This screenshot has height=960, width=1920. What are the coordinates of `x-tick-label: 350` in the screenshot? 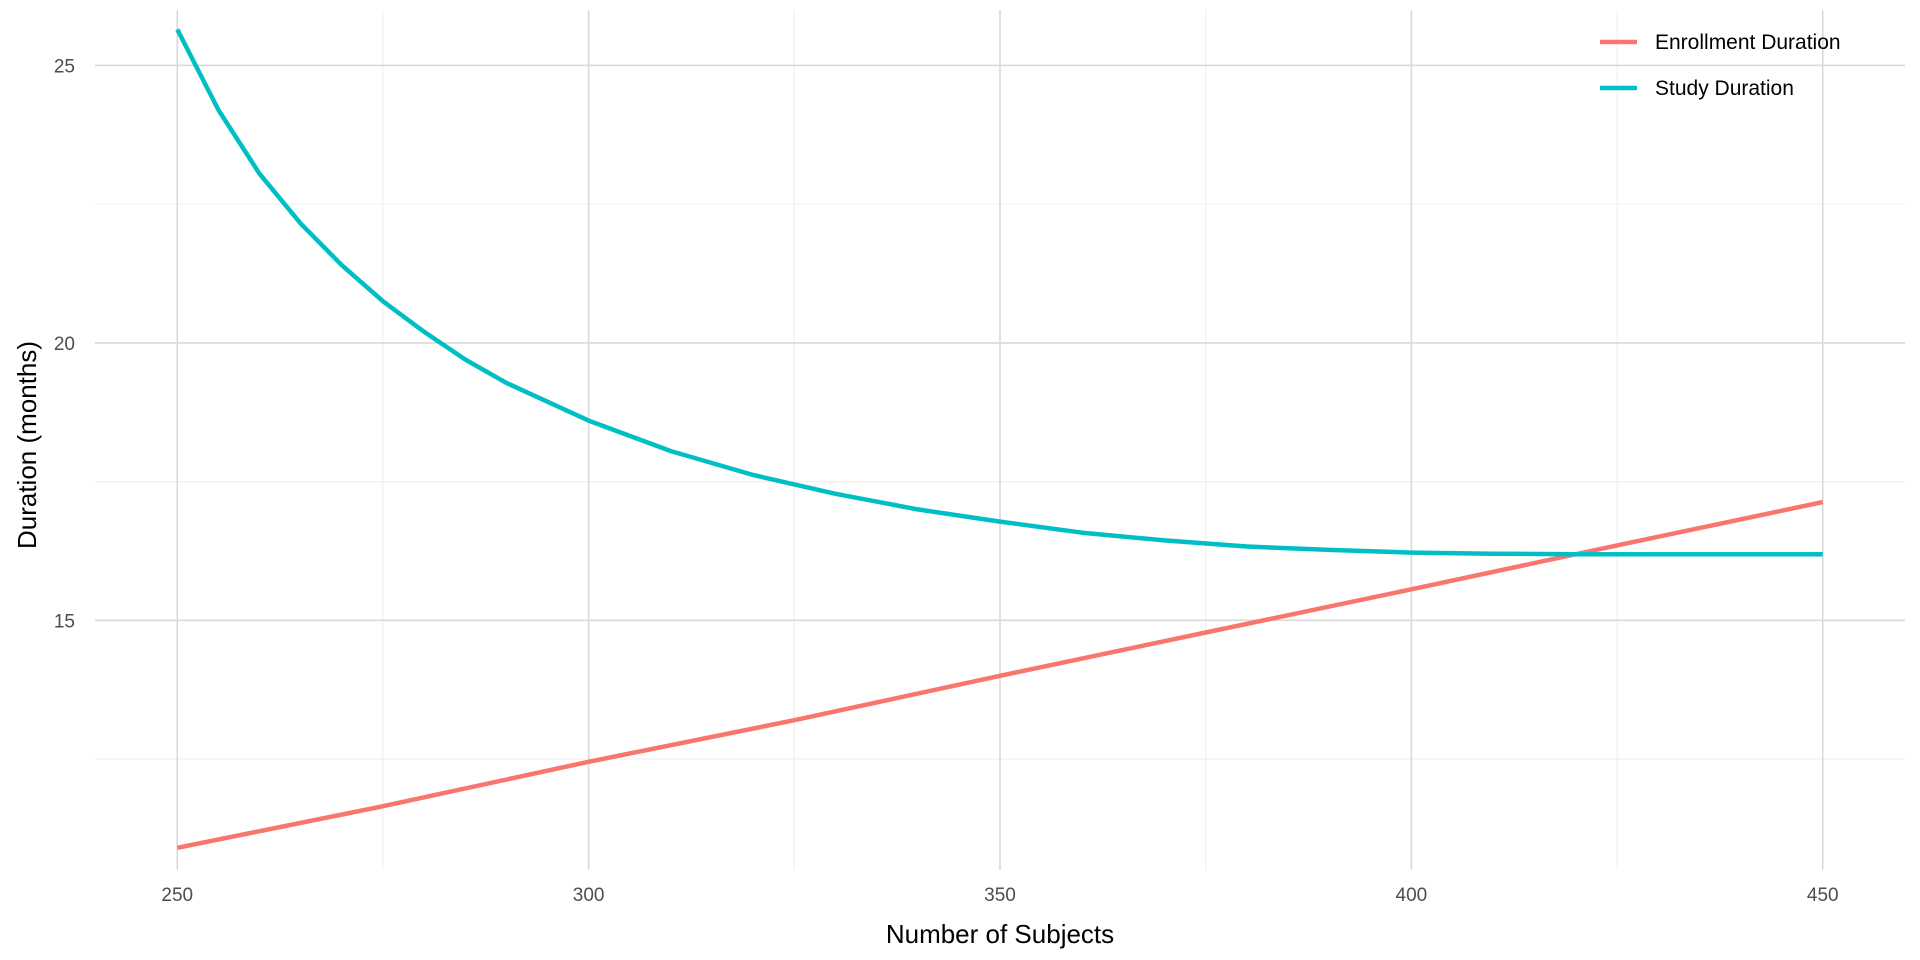 It's located at (1000, 895).